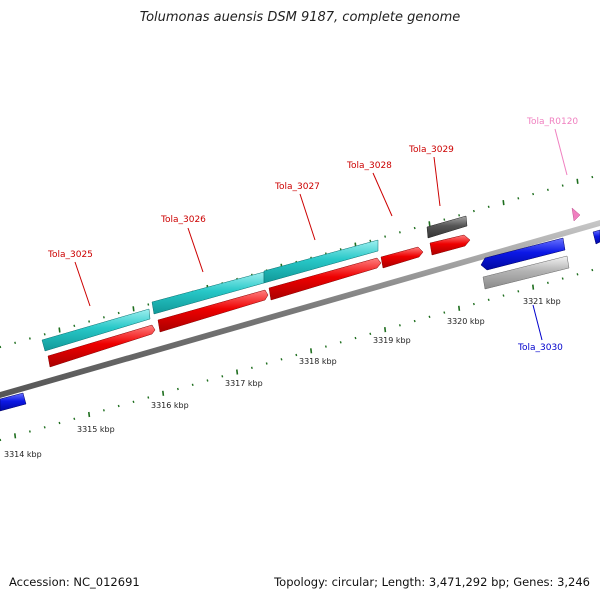 The width and height of the screenshot is (600, 600). What do you see at coordinates (74, 582) in the screenshot?
I see `accession-text: Accession: NC_012691` at bounding box center [74, 582].